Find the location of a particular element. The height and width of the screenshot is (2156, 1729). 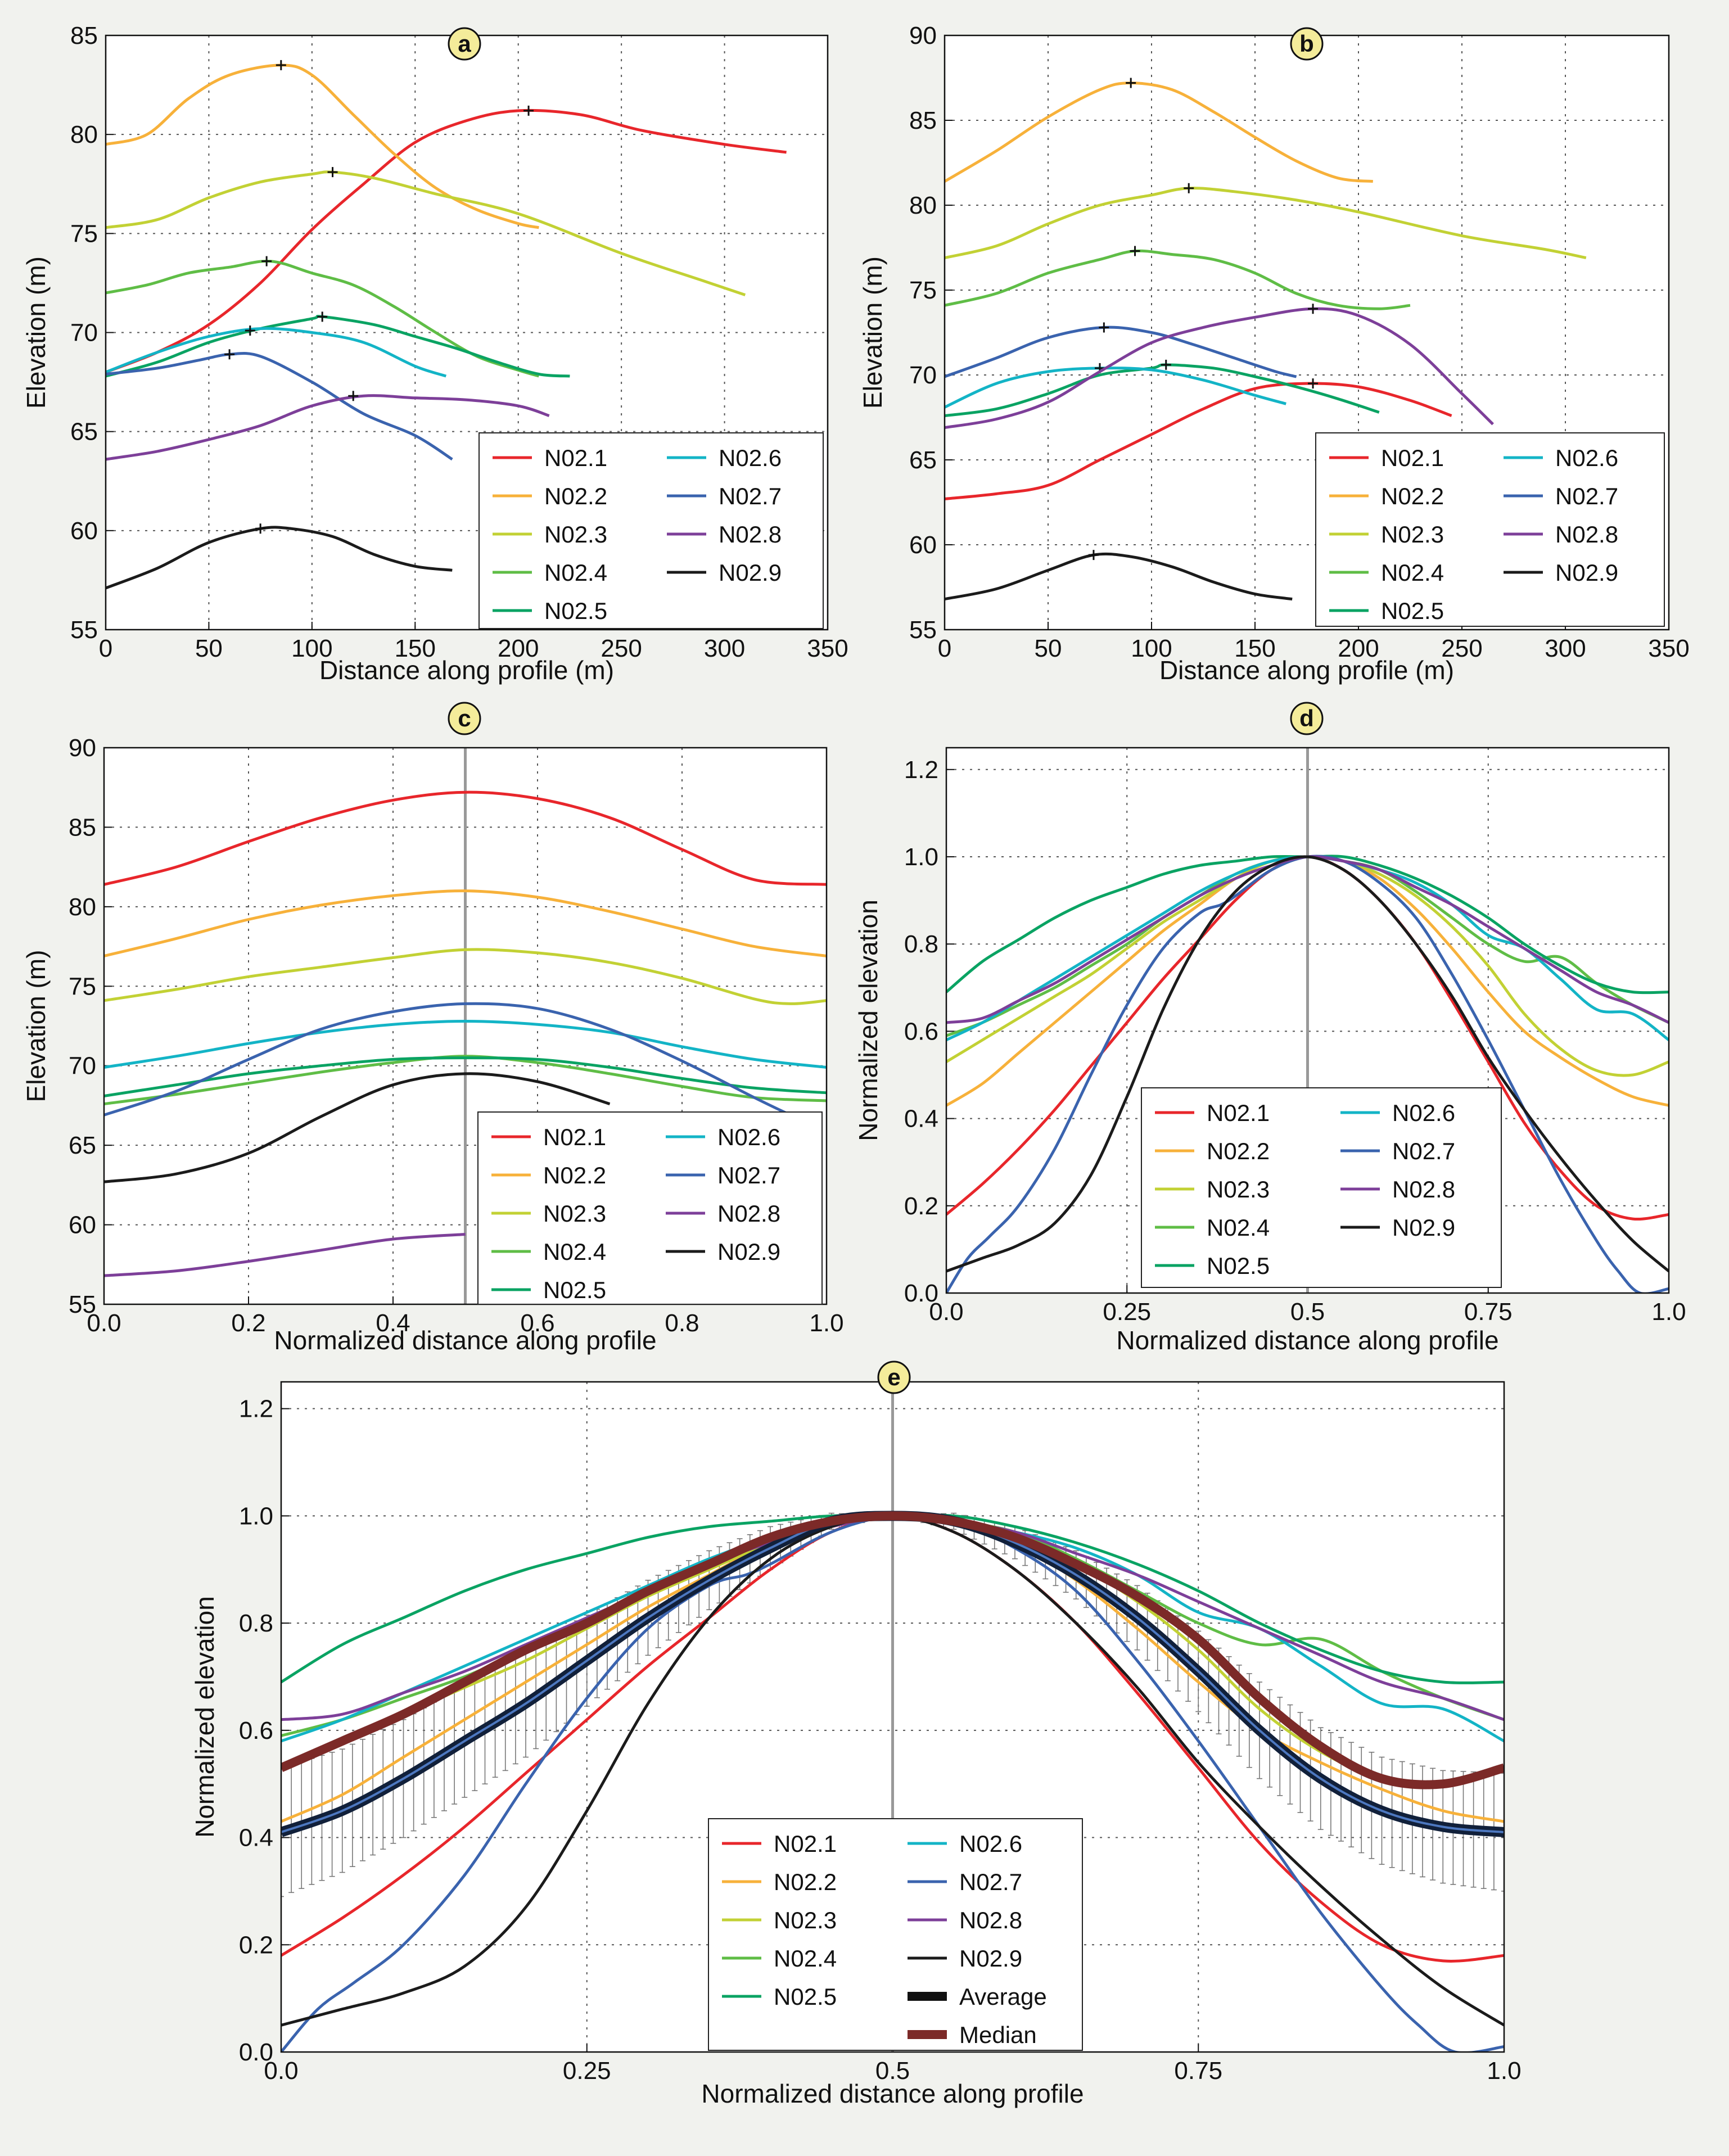

plot-series is located at coordinates (446, 325).